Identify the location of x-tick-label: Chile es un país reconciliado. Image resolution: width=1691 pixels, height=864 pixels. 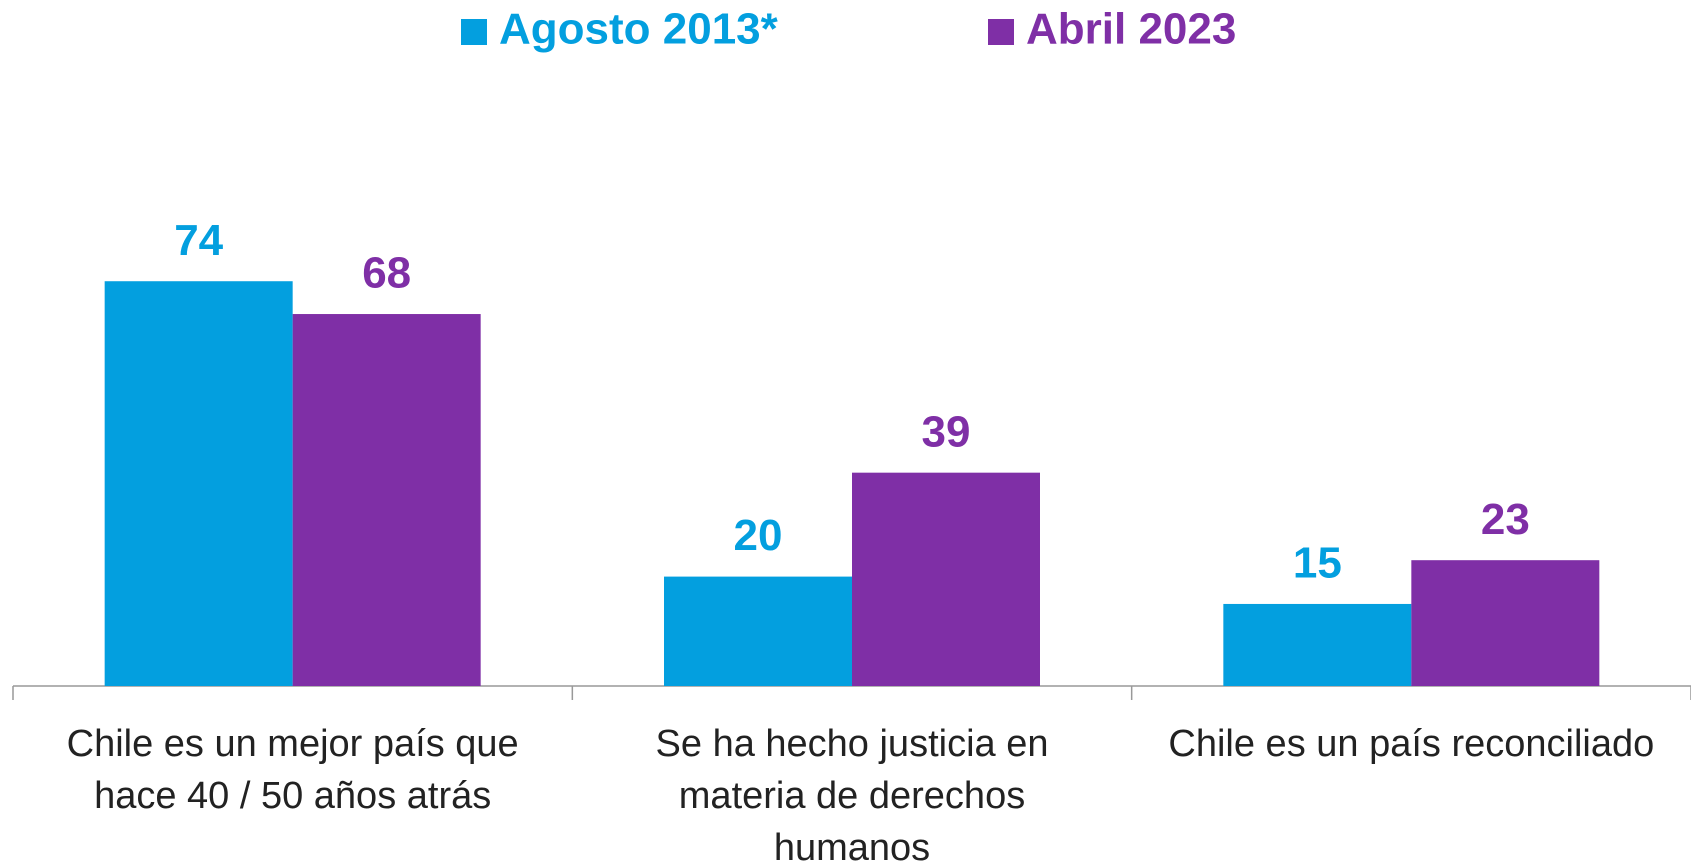
(1411, 744).